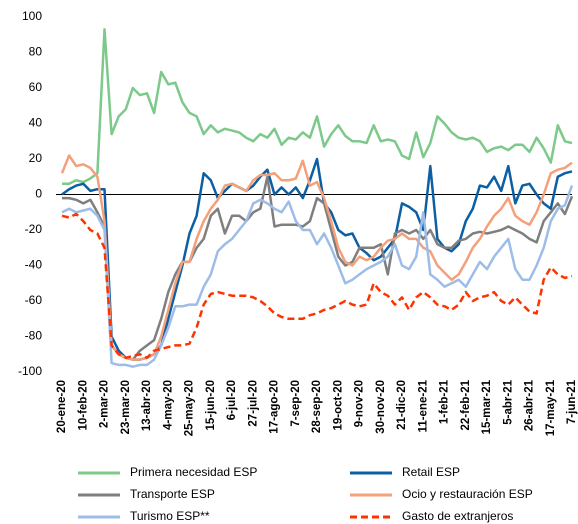 Image resolution: width=578 pixels, height=524 pixels. What do you see at coordinates (487, 406) in the screenshot?
I see `x-tick-label: 15-mar-21` at bounding box center [487, 406].